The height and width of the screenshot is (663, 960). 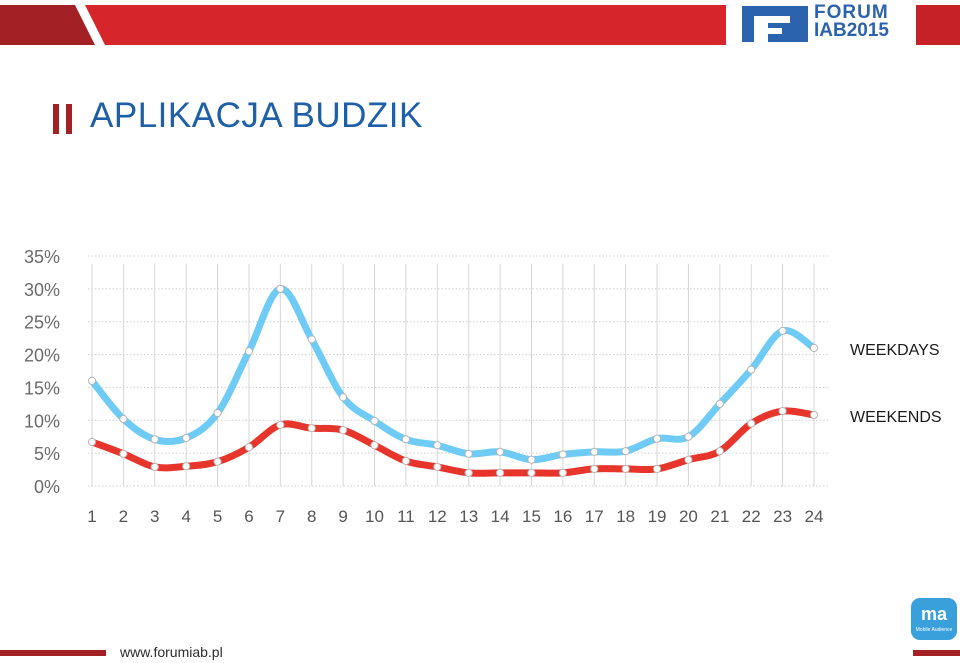 What do you see at coordinates (468, 516) in the screenshot?
I see `x-tick-label: 13` at bounding box center [468, 516].